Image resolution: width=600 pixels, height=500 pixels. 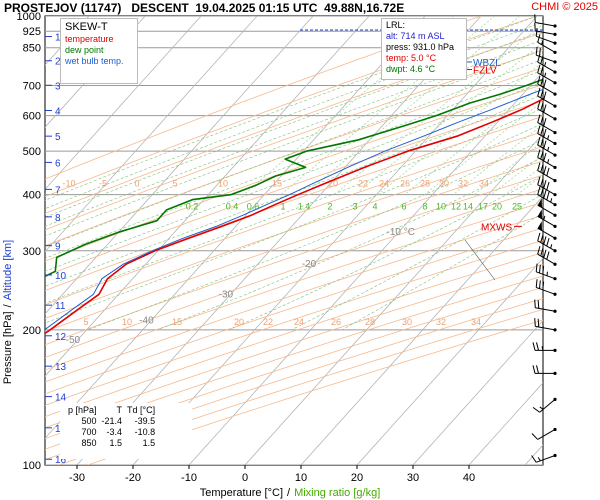 I want to click on levels-table-row: 700 -3.4 -10.8, so click(x=114, y=432).